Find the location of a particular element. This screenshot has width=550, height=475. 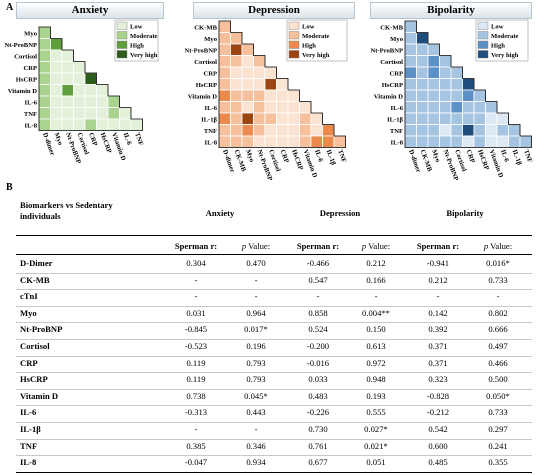

heatmap-col-label: HsCRP is located at coordinates (483, 160).